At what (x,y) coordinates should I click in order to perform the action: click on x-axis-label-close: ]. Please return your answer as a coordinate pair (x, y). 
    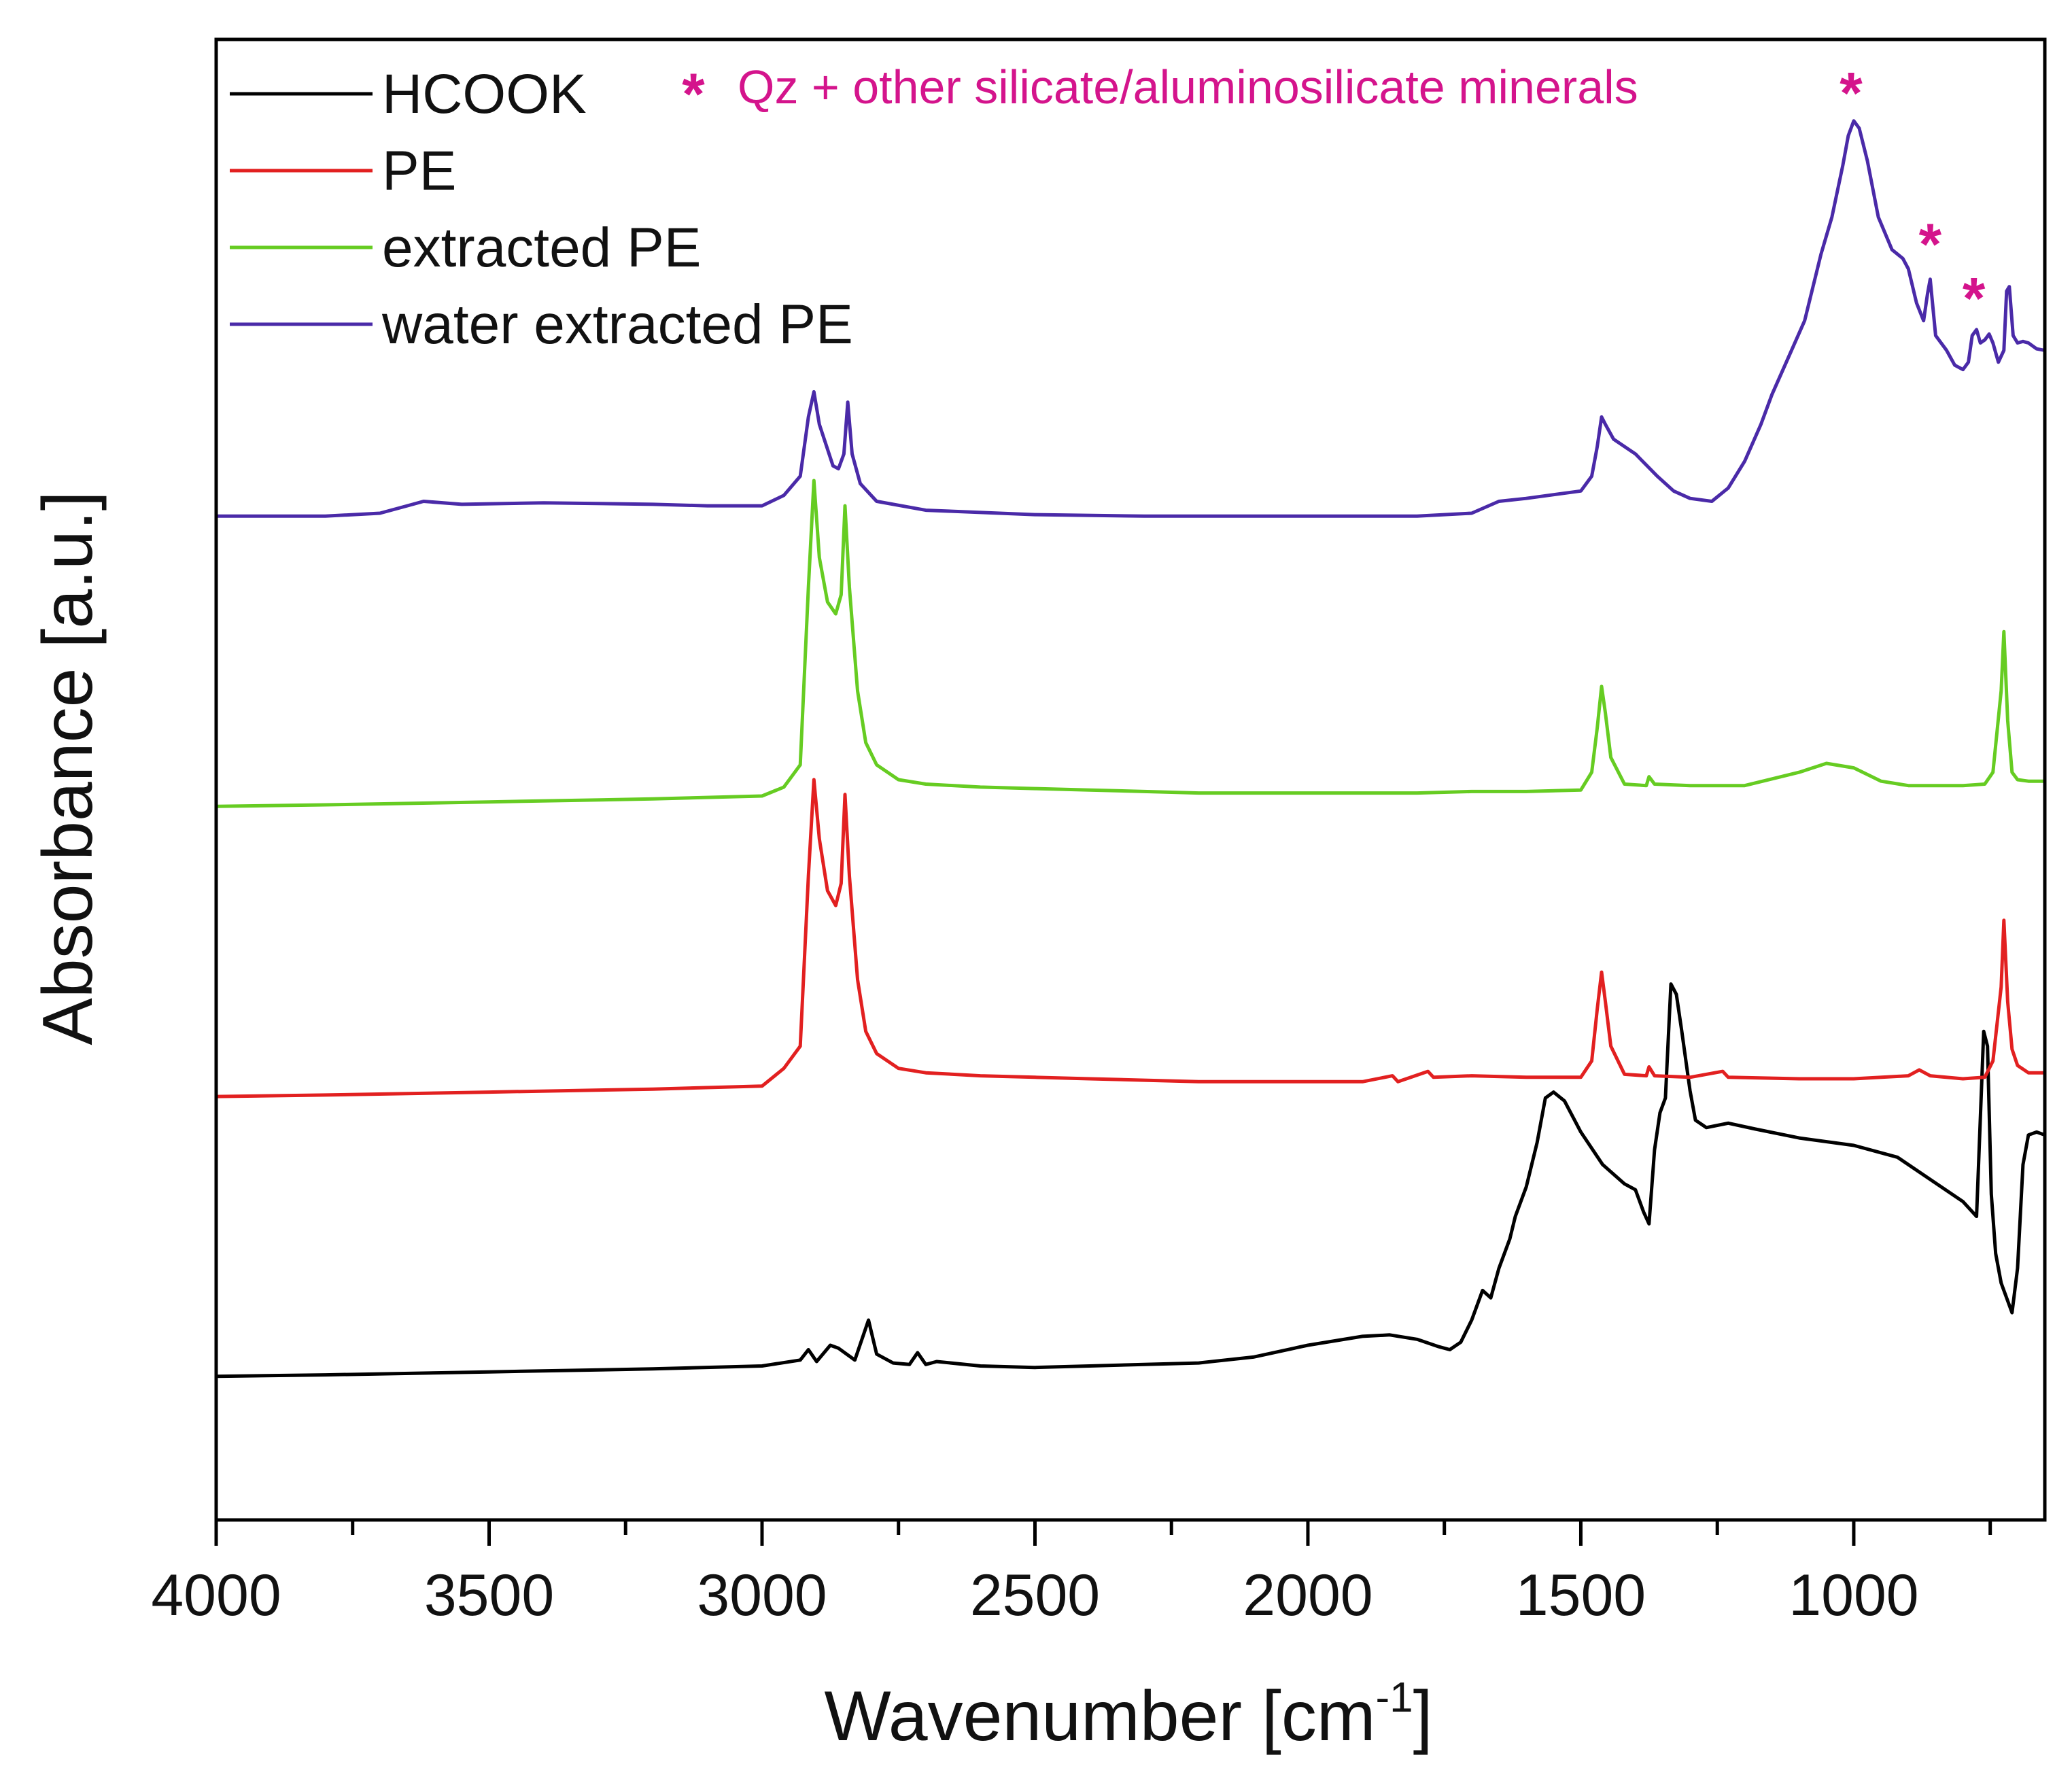
    Looking at the image, I should click on (1423, 1716).